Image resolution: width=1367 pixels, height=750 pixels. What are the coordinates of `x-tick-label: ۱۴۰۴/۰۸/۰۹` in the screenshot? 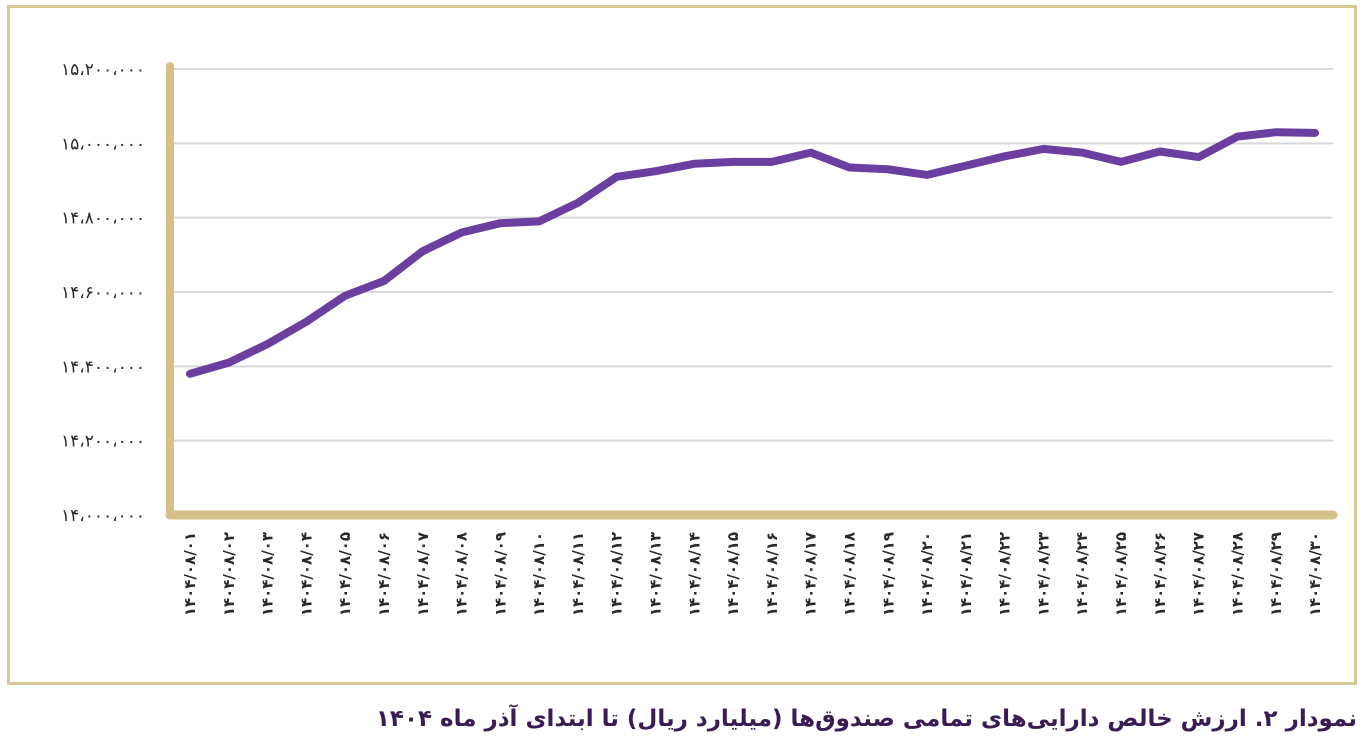 It's located at (500, 574).